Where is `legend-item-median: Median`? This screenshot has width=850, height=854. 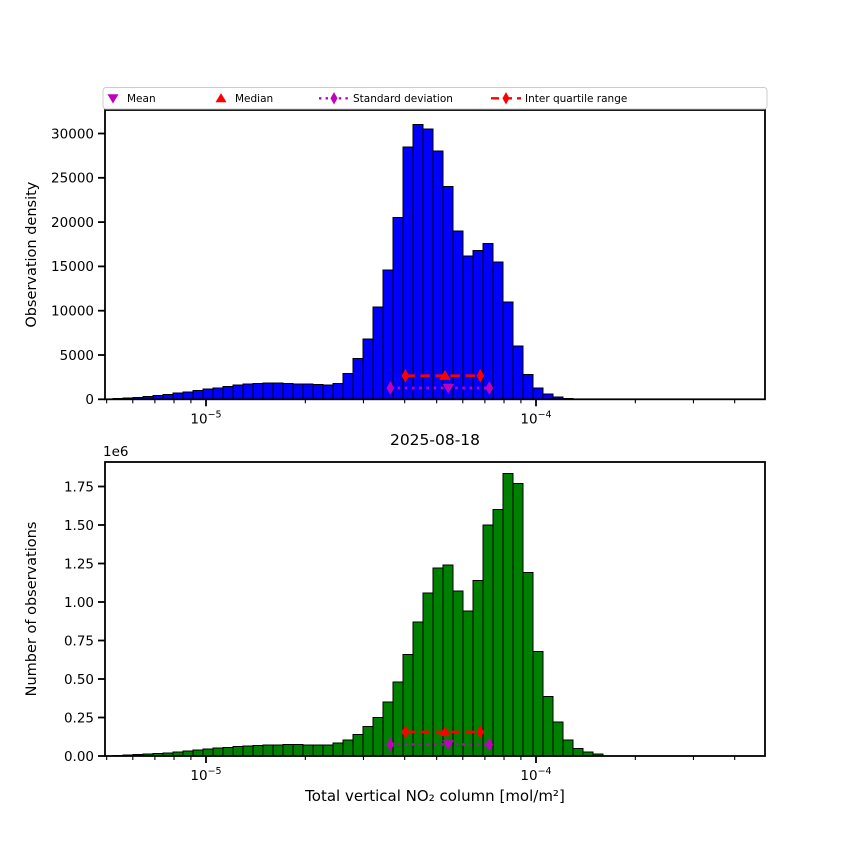
legend-item-median: Median is located at coordinates (244, 99).